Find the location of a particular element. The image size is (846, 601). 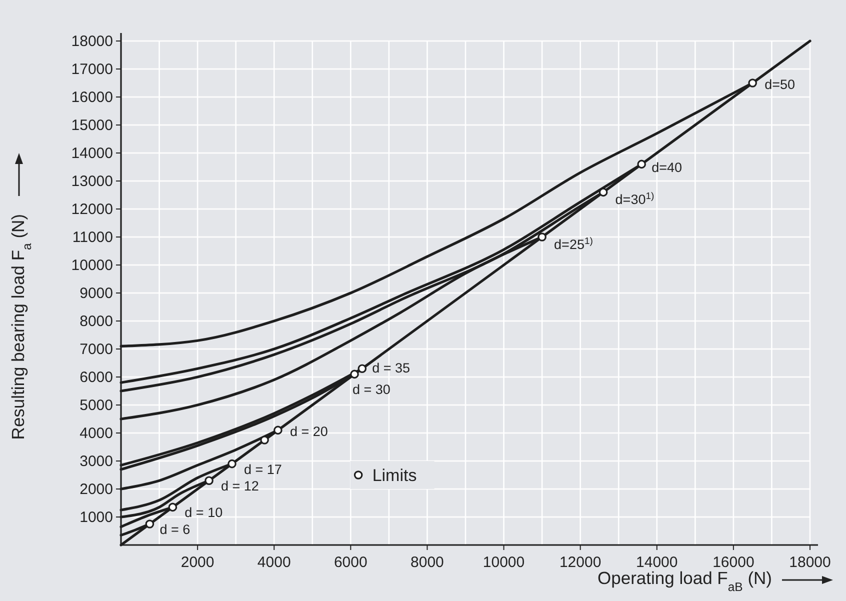

y-tick-label: 16000 is located at coordinates (92, 97).